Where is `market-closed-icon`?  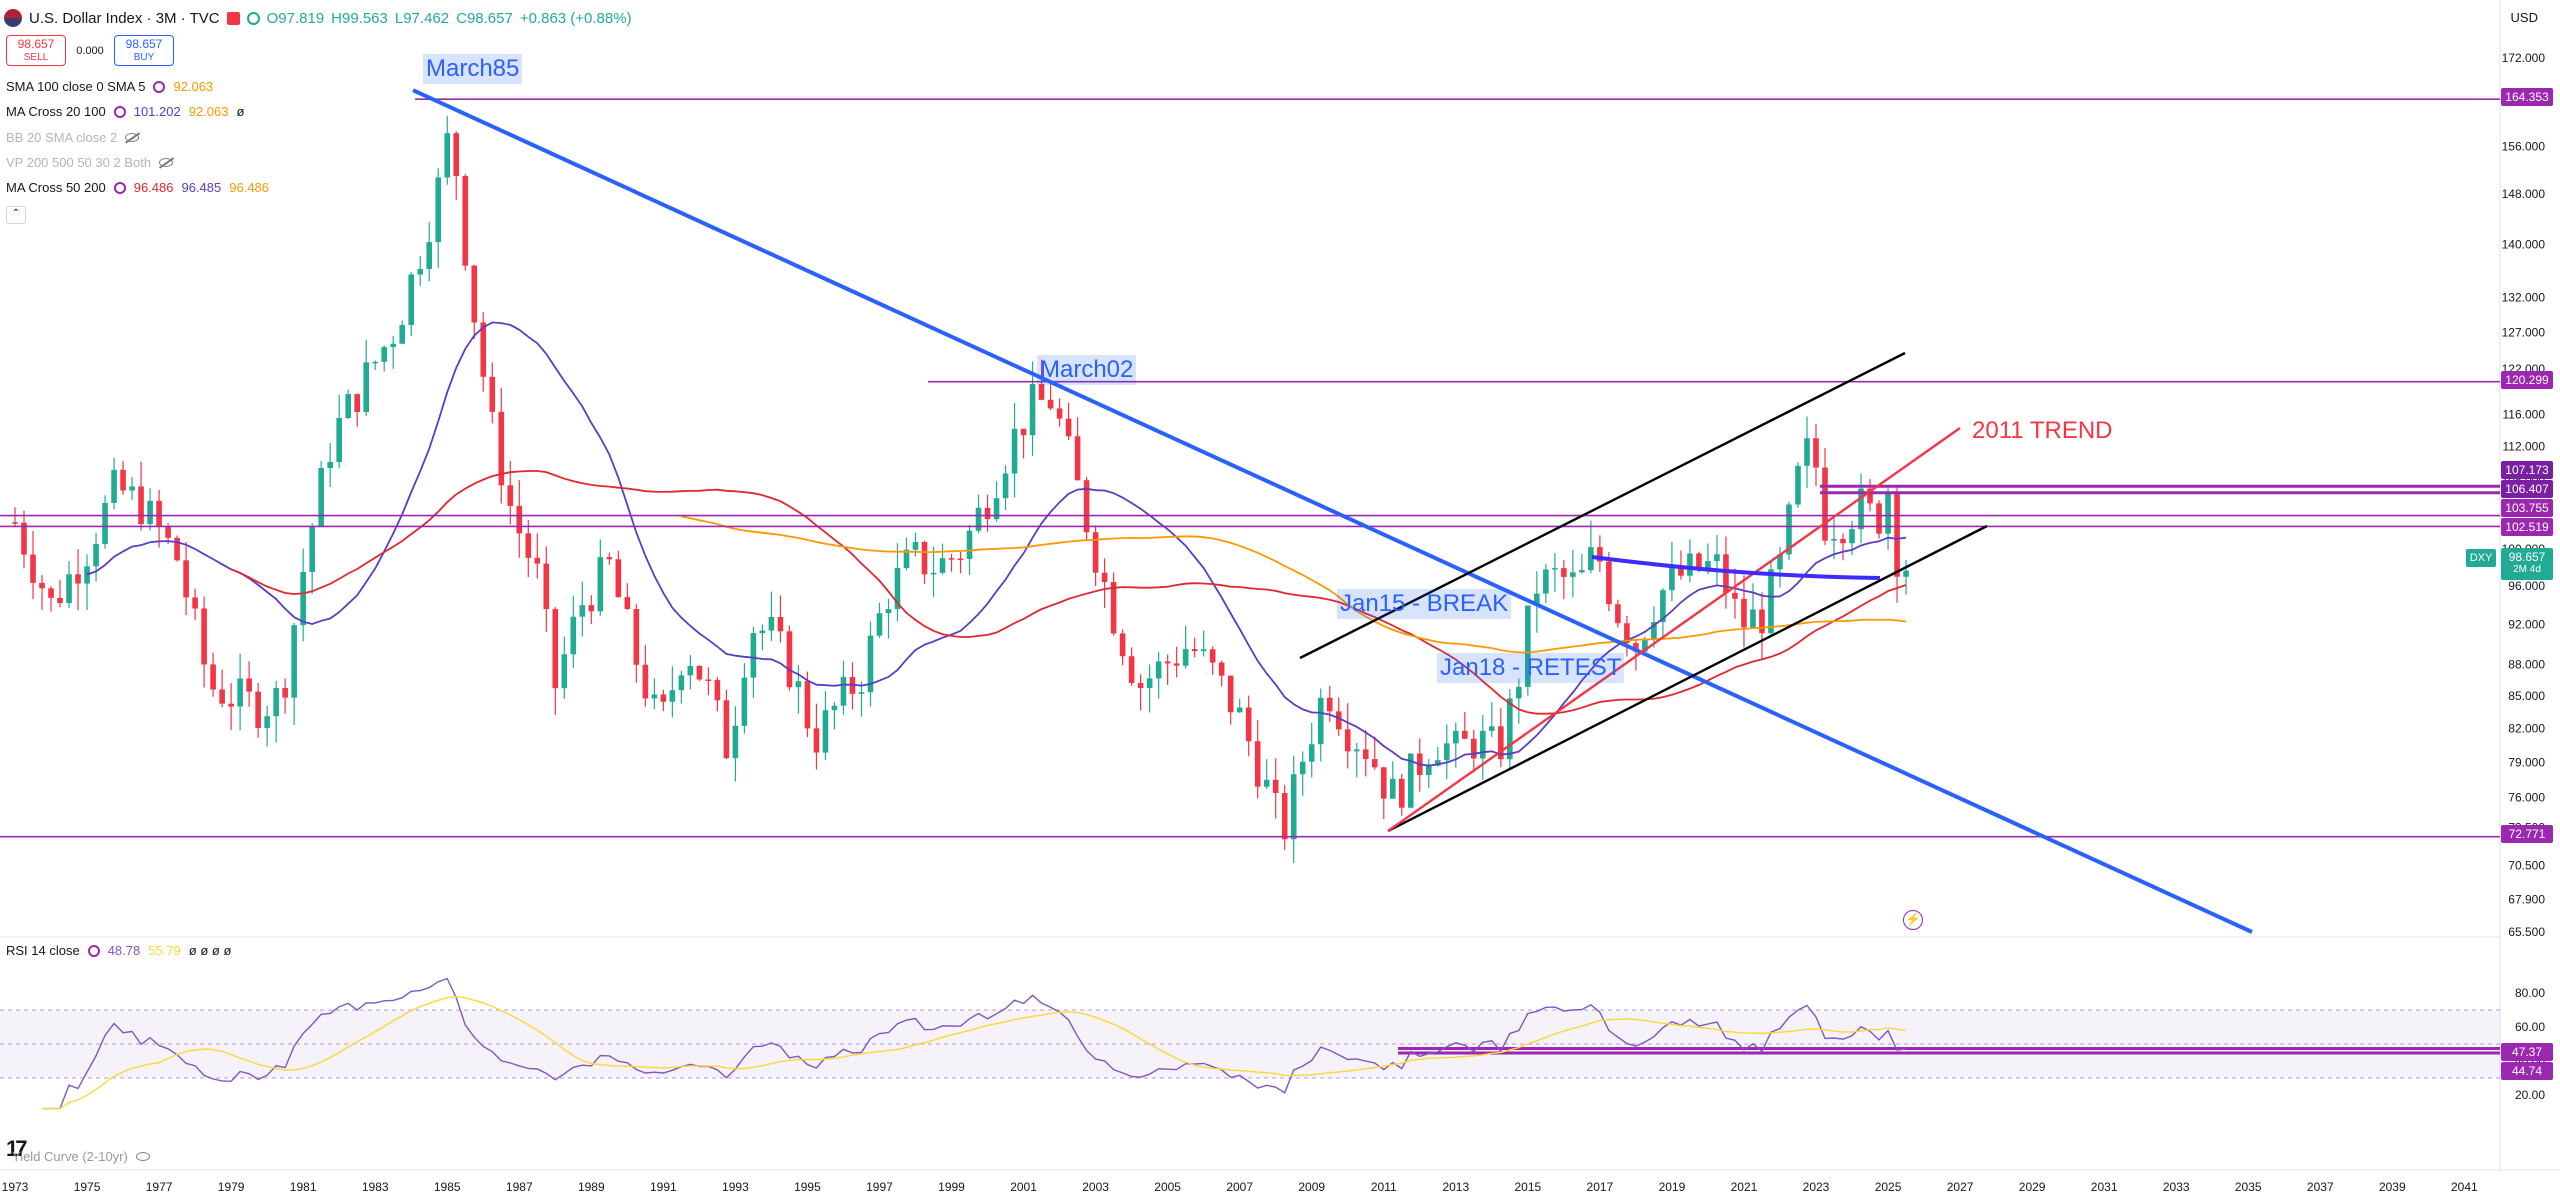
market-closed-icon is located at coordinates (233, 18).